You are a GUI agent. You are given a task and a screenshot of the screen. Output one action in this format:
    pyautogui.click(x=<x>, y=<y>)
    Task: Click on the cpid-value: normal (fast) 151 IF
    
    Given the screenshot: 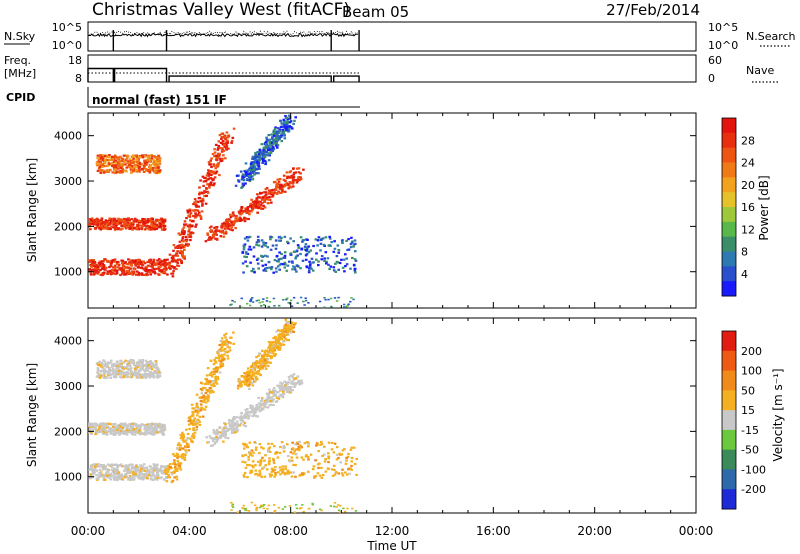 What is the action you would take?
    pyautogui.click(x=159, y=100)
    